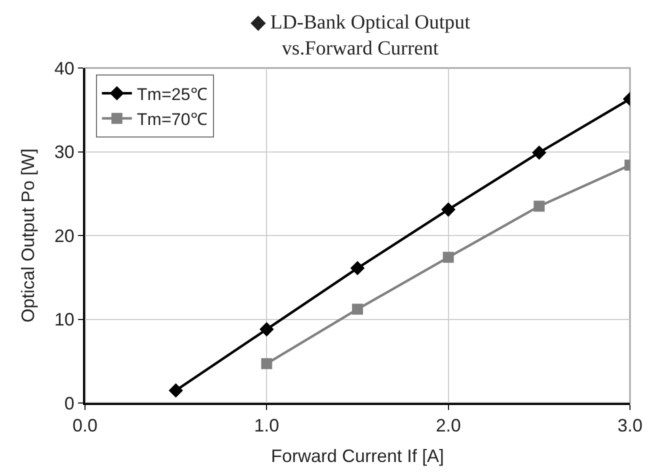 Image resolution: width=655 pixels, height=475 pixels. I want to click on chart-title: ◆ LD-Bank Optical Output vs.Forward Current, so click(360, 36).